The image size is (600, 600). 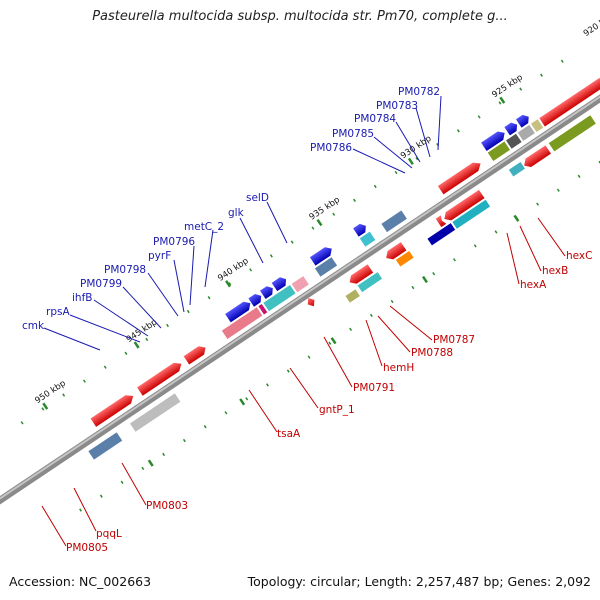 I want to click on gene-label-hexc: hexC, so click(x=579, y=256).